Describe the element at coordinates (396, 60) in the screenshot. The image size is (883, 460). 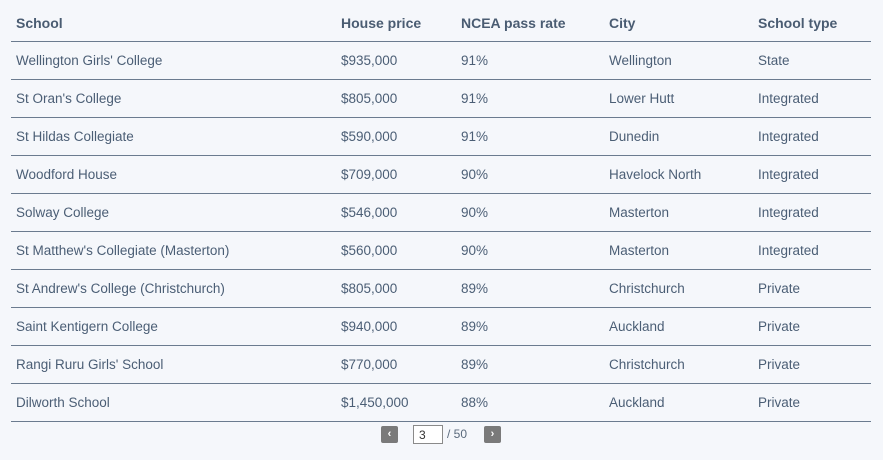
I see `cell-house-price: $935,000` at that location.